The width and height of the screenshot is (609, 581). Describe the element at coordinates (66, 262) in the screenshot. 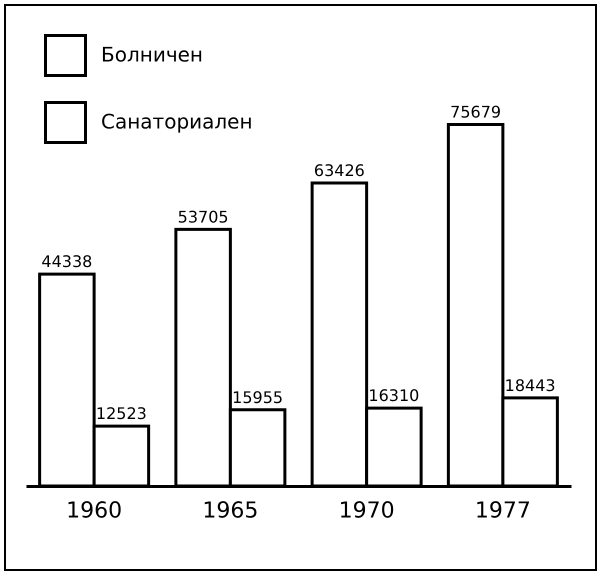

I see `data-label: 44338` at that location.